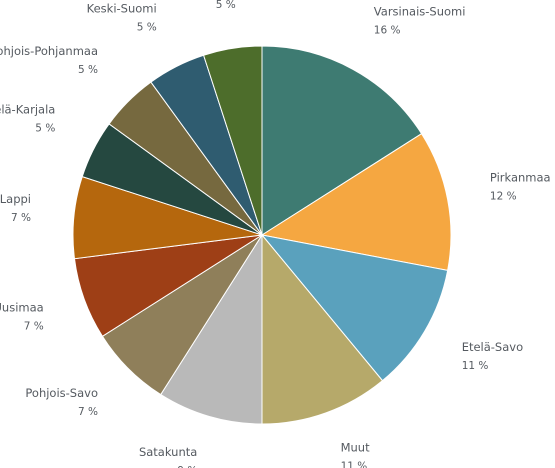  What do you see at coordinates (520, 178) in the screenshot?
I see `slice-label-pirkanmaa: Pirkanmaa` at bounding box center [520, 178].